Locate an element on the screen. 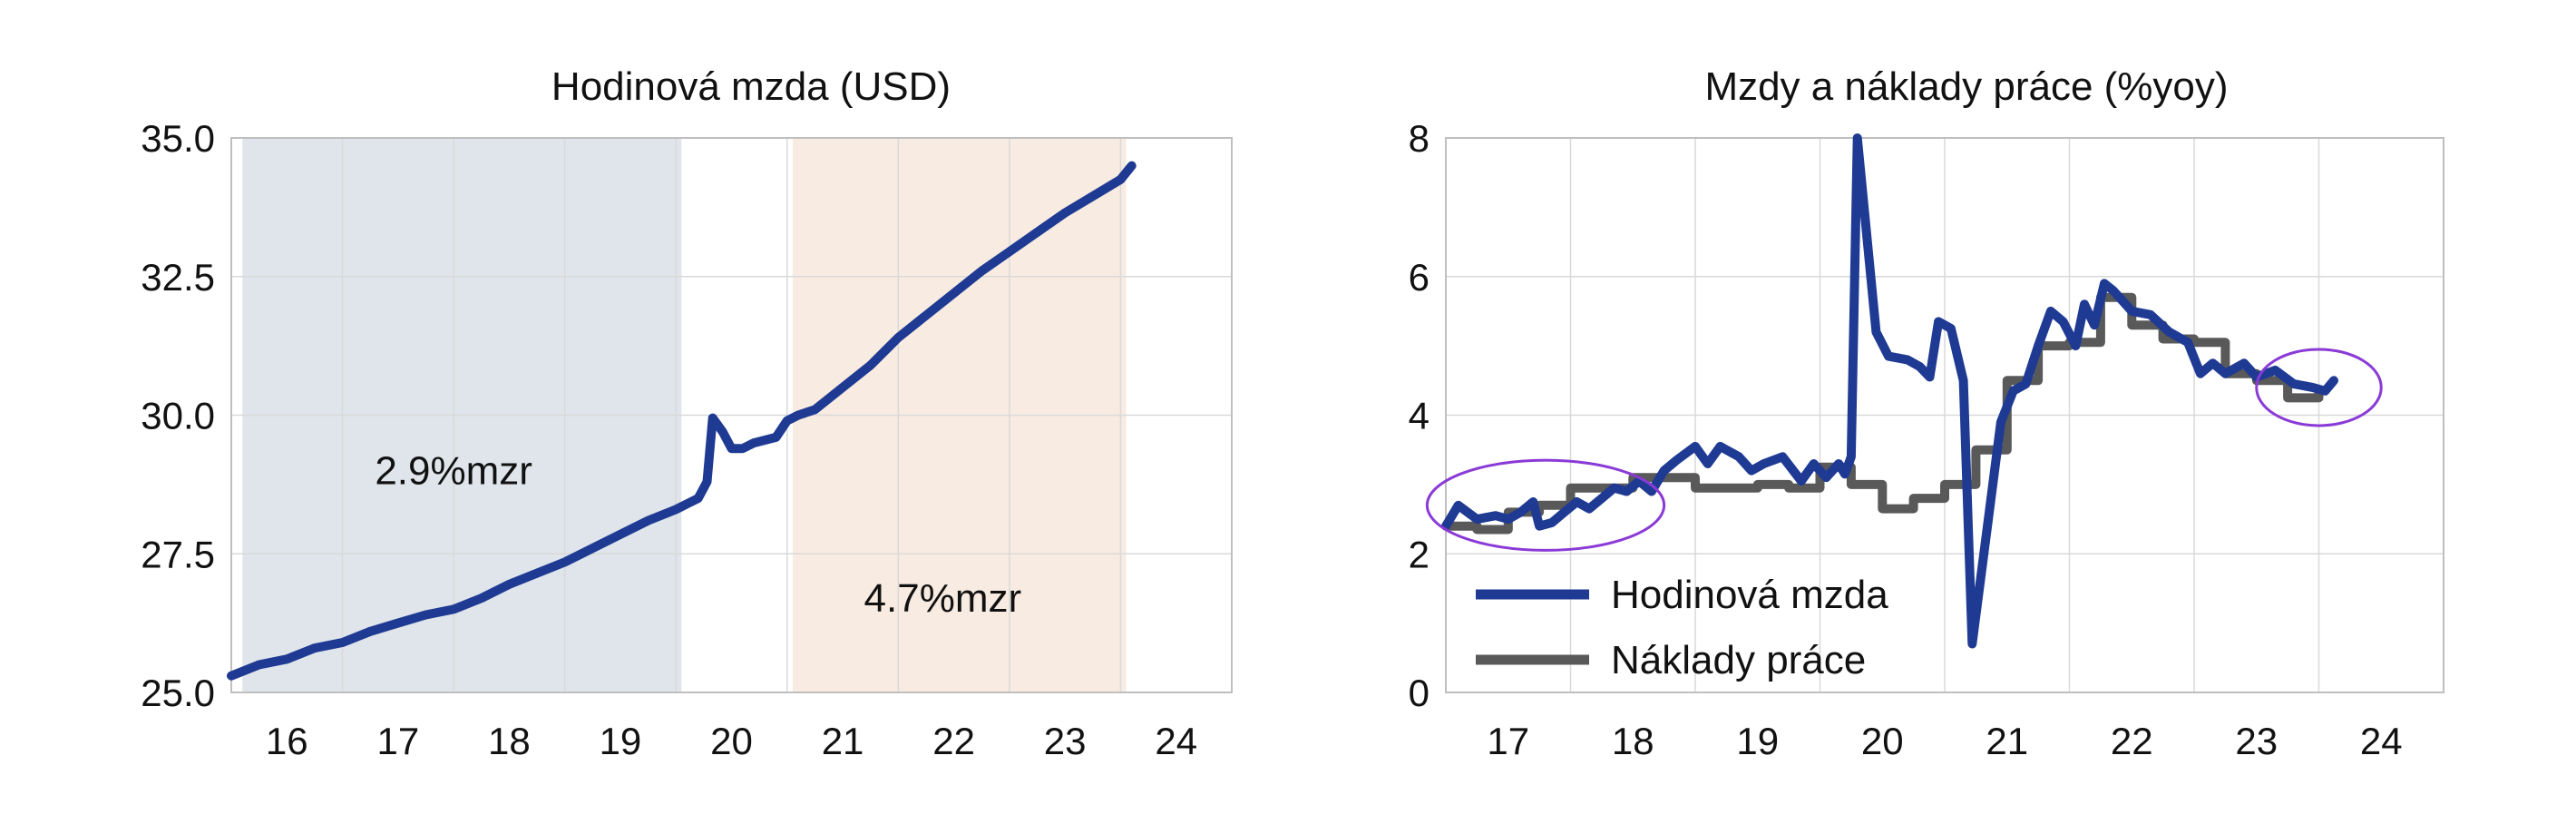 This screenshot has width=2576, height=834. y-tick-label: 2 is located at coordinates (1419, 554).